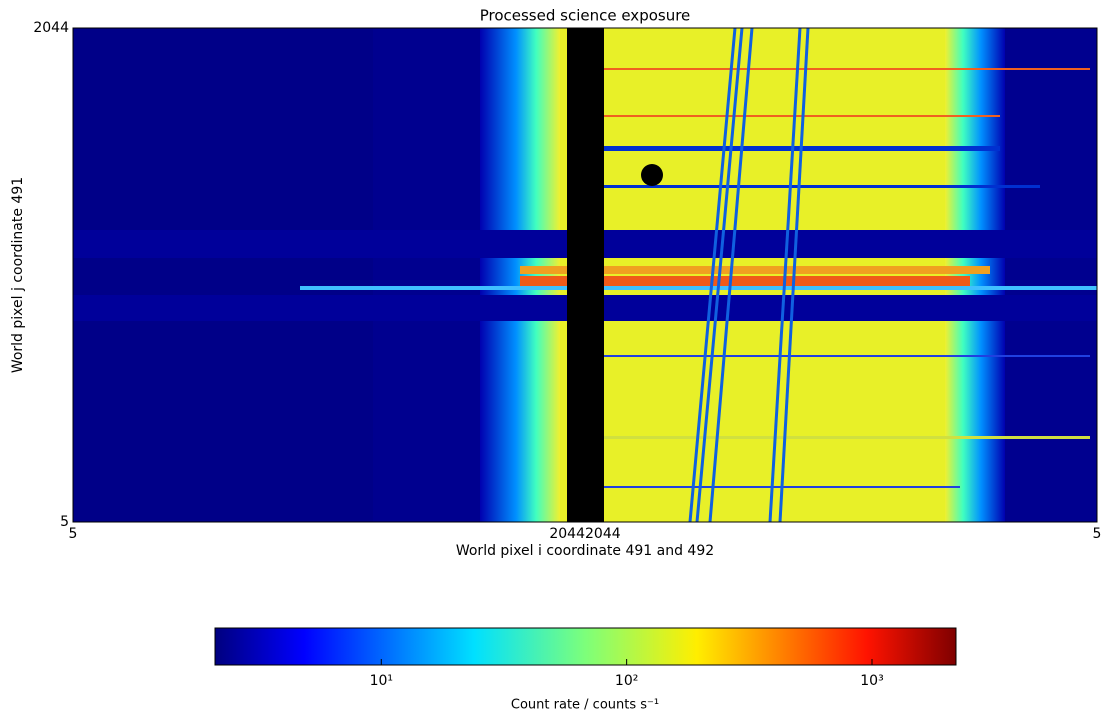 The width and height of the screenshot is (1102, 723). What do you see at coordinates (585, 646) in the screenshot?
I see `colorbar` at bounding box center [585, 646].